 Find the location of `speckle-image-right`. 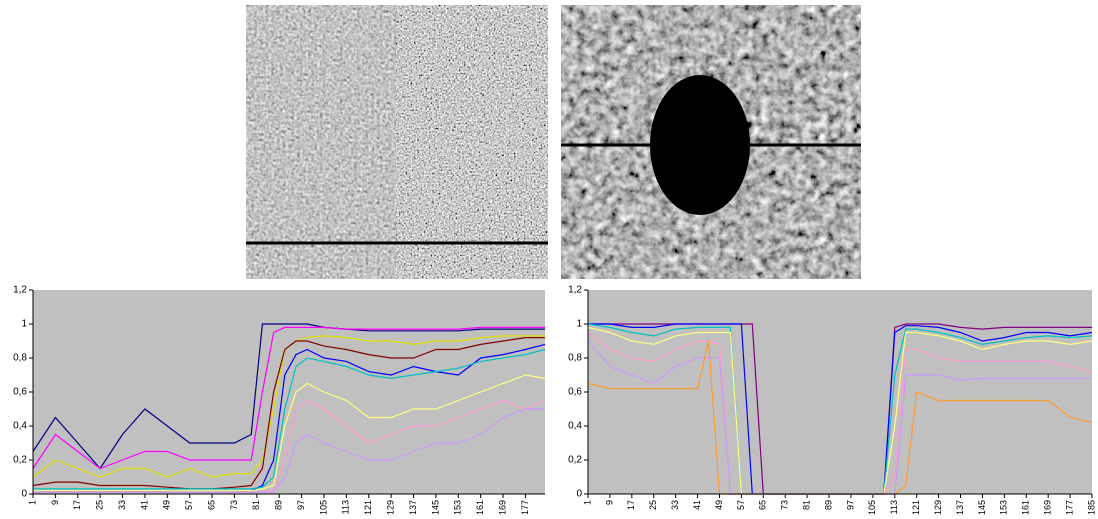

speckle-image-right is located at coordinates (711, 142).